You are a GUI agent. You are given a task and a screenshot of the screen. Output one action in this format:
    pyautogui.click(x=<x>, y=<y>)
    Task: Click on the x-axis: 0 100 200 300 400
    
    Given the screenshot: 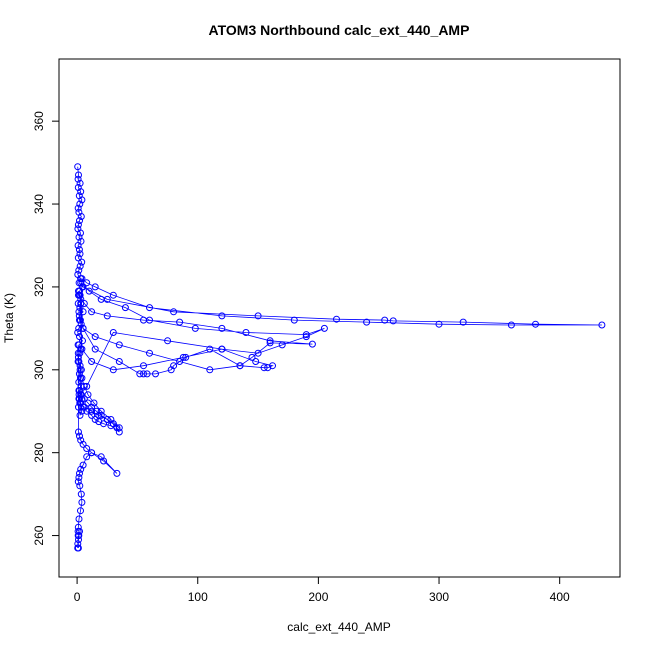 What is the action you would take?
    pyautogui.click(x=322, y=590)
    